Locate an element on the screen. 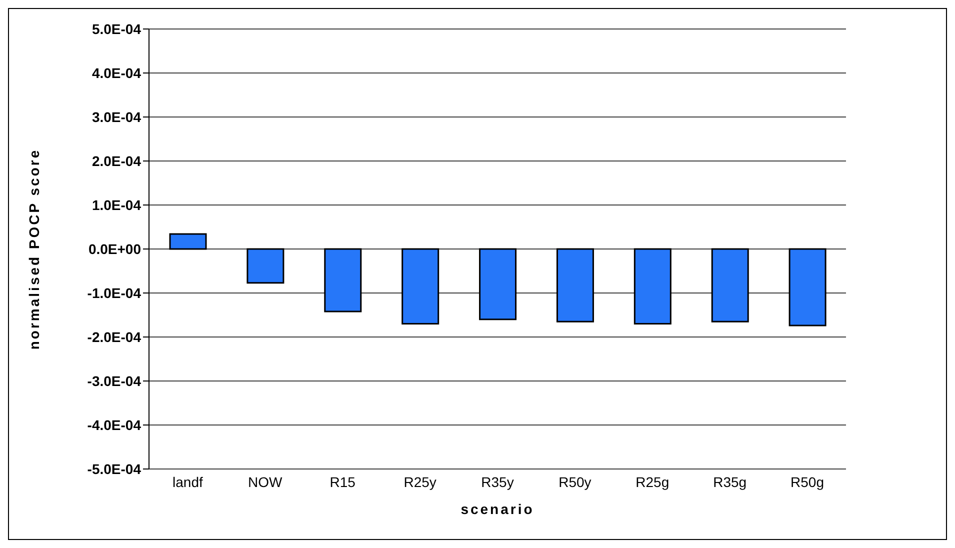  x-tick-label: R25g is located at coordinates (653, 482).